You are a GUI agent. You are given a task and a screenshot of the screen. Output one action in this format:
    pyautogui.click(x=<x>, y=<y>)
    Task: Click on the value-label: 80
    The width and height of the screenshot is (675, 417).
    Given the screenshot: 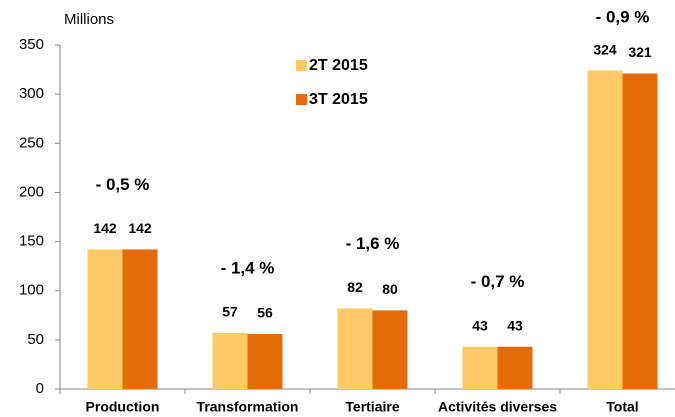 What is the action you would take?
    pyautogui.click(x=390, y=289)
    